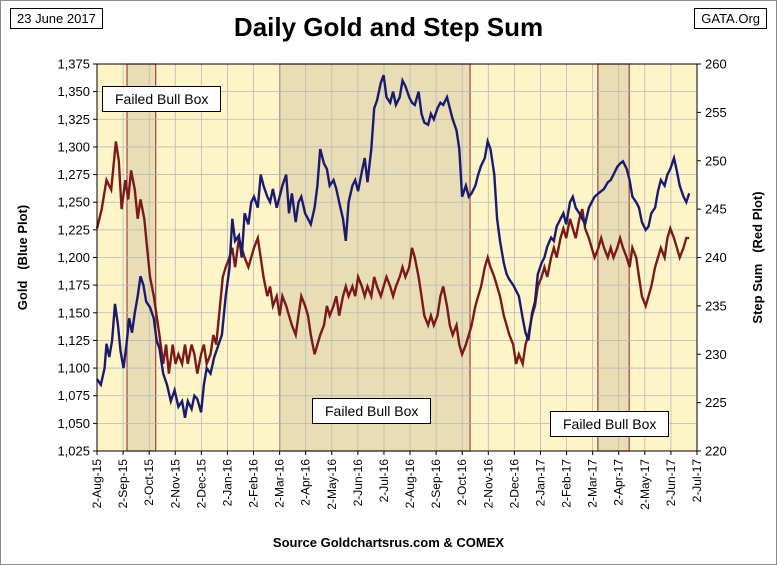 This screenshot has height=565, width=777. Describe the element at coordinates (73, 64) in the screenshot. I see `left-tick-label: 1,375` at that location.